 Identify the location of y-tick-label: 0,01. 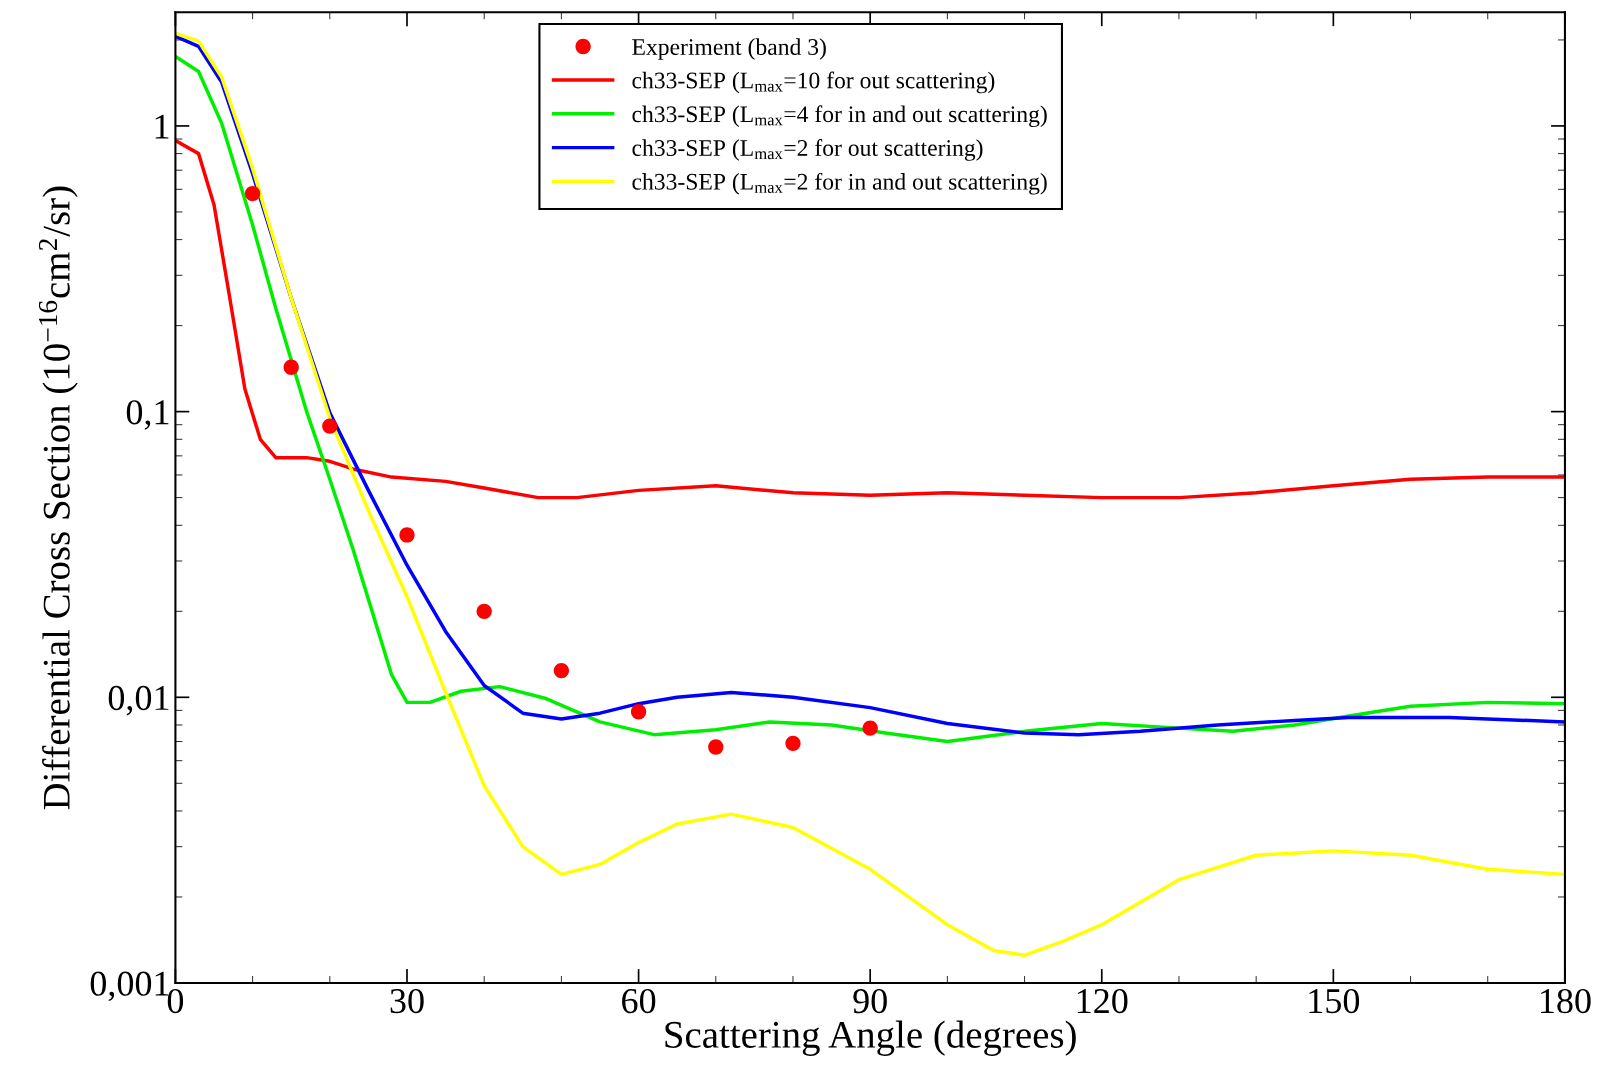
(138, 700).